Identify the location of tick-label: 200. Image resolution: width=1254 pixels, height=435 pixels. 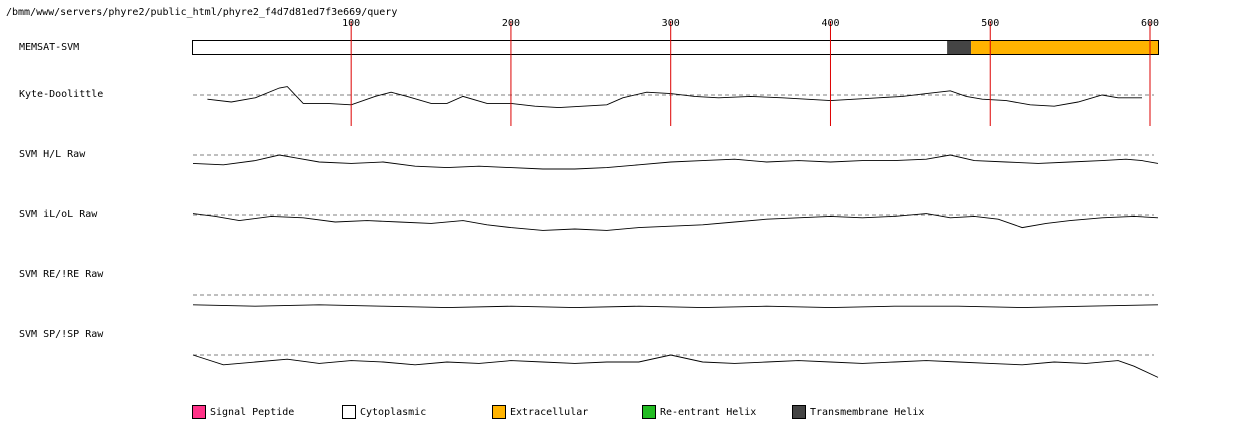
(511, 23).